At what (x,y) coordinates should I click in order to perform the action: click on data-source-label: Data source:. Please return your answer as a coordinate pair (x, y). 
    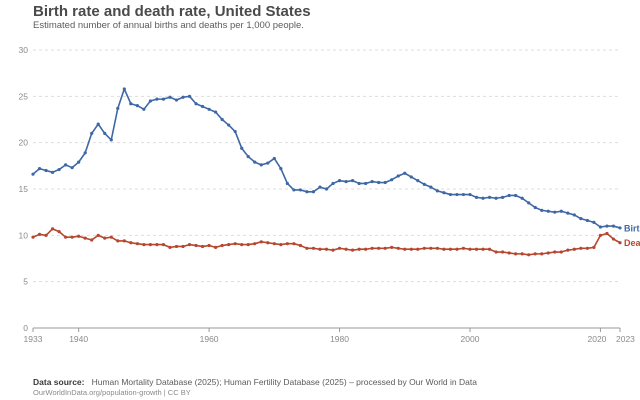
    Looking at the image, I should click on (59, 382).